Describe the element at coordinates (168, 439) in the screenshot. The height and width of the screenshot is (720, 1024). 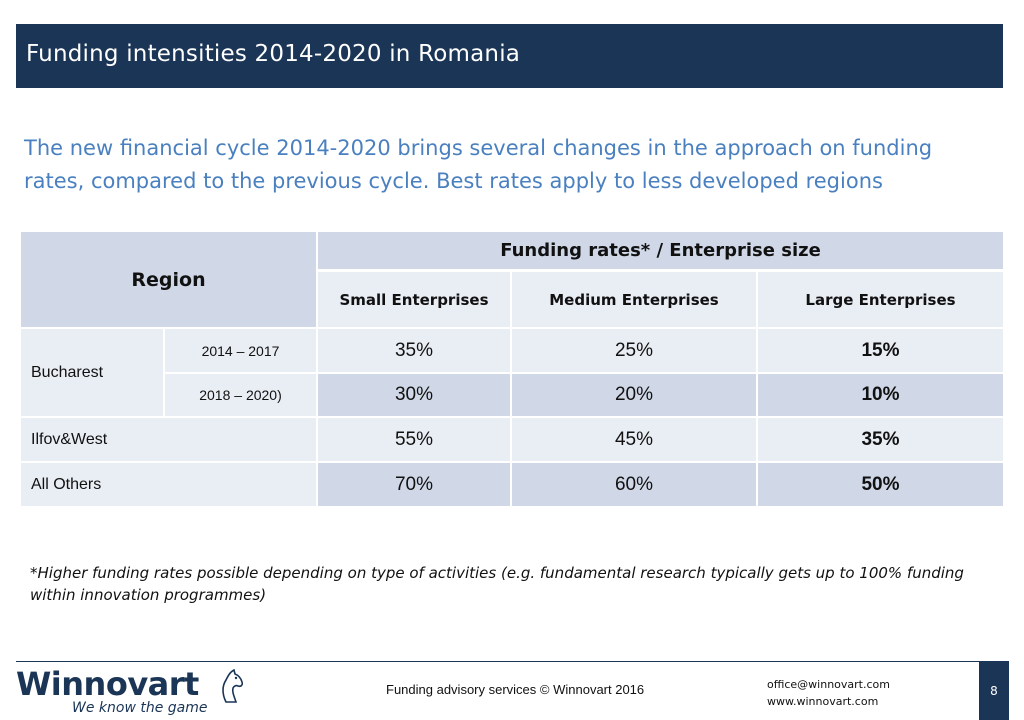
I see `region-cell: Ilfov&West` at that location.